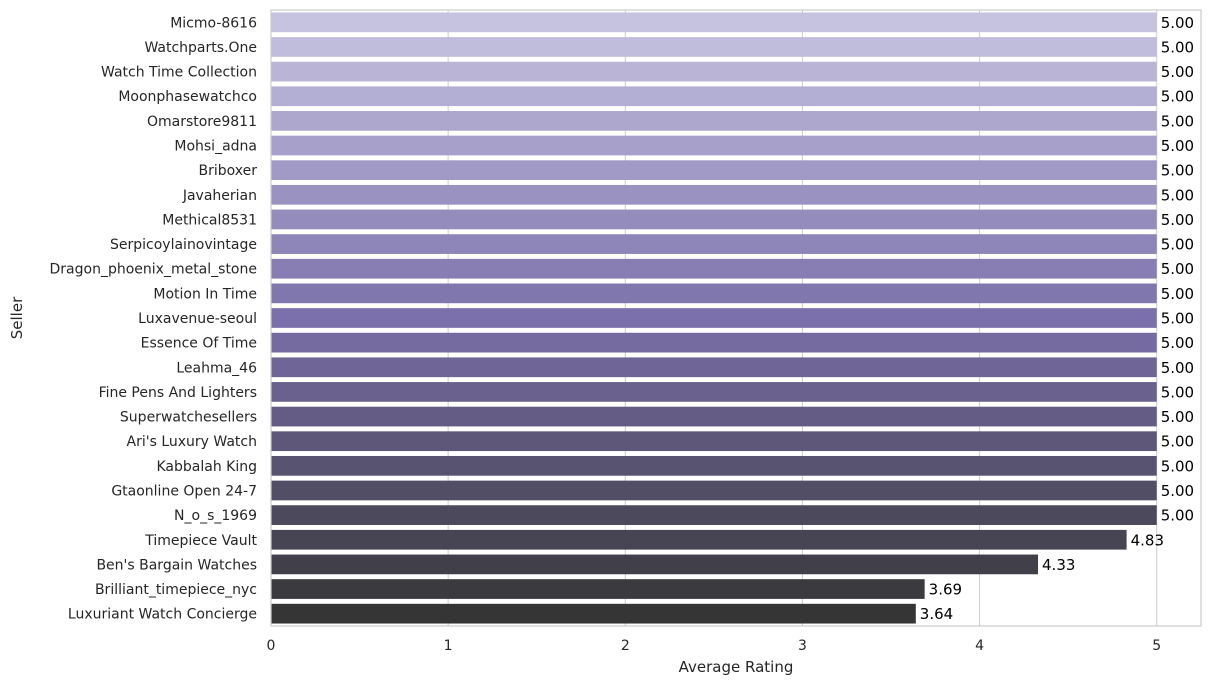  What do you see at coordinates (979, 646) in the screenshot?
I see `x-tick-label: 4` at bounding box center [979, 646].